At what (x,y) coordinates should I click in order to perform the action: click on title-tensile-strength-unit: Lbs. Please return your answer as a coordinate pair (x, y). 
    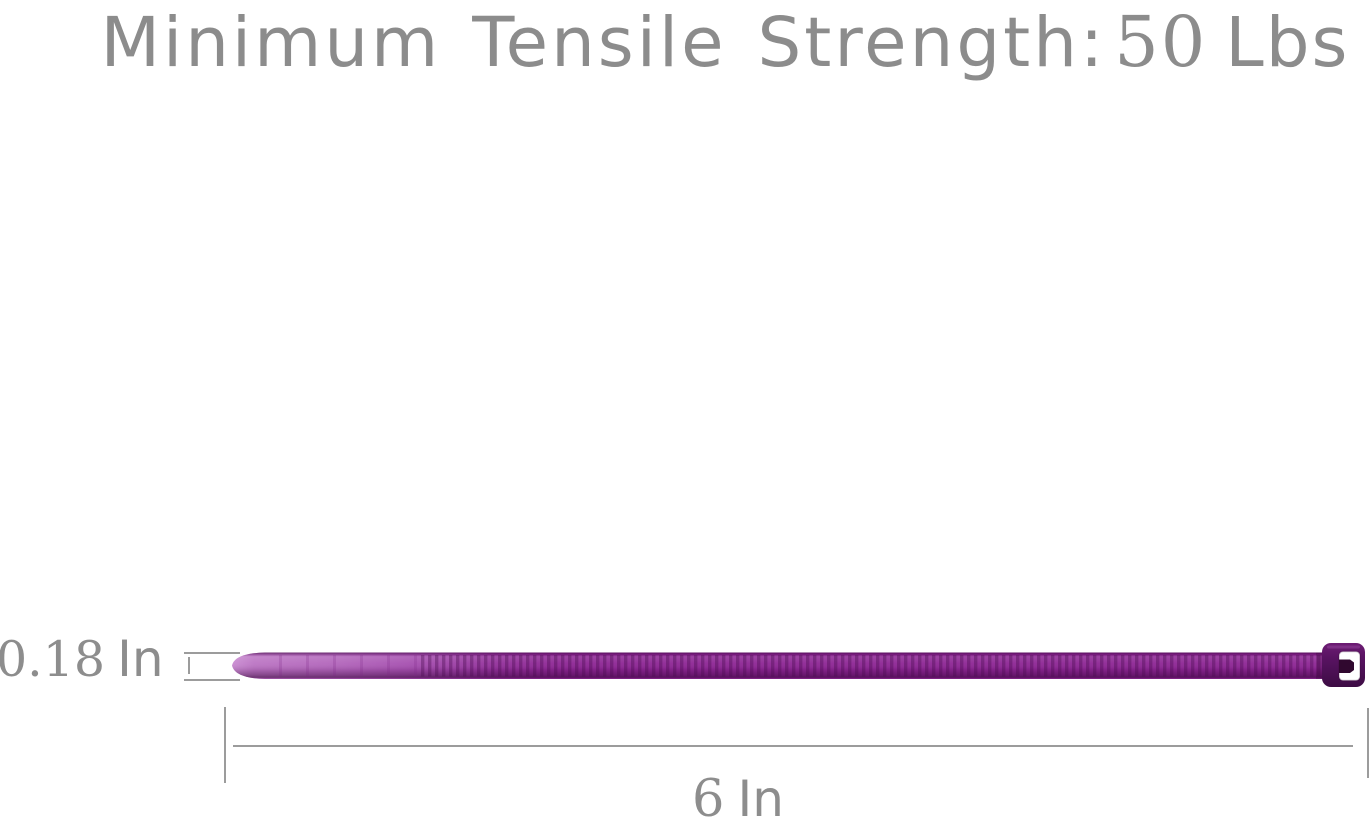
    Looking at the image, I should click on (1287, 43).